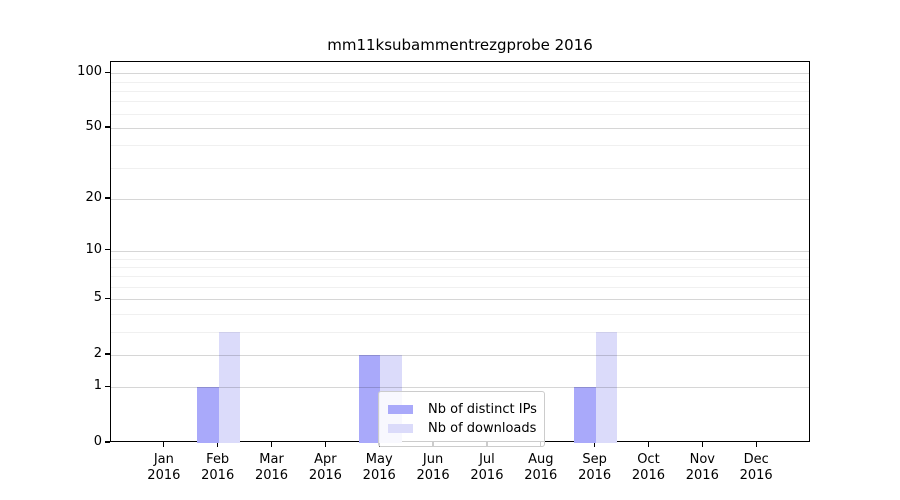 The height and width of the screenshot is (500, 900). Describe the element at coordinates (93, 249) in the screenshot. I see `y-tick-label-10: 10` at that location.